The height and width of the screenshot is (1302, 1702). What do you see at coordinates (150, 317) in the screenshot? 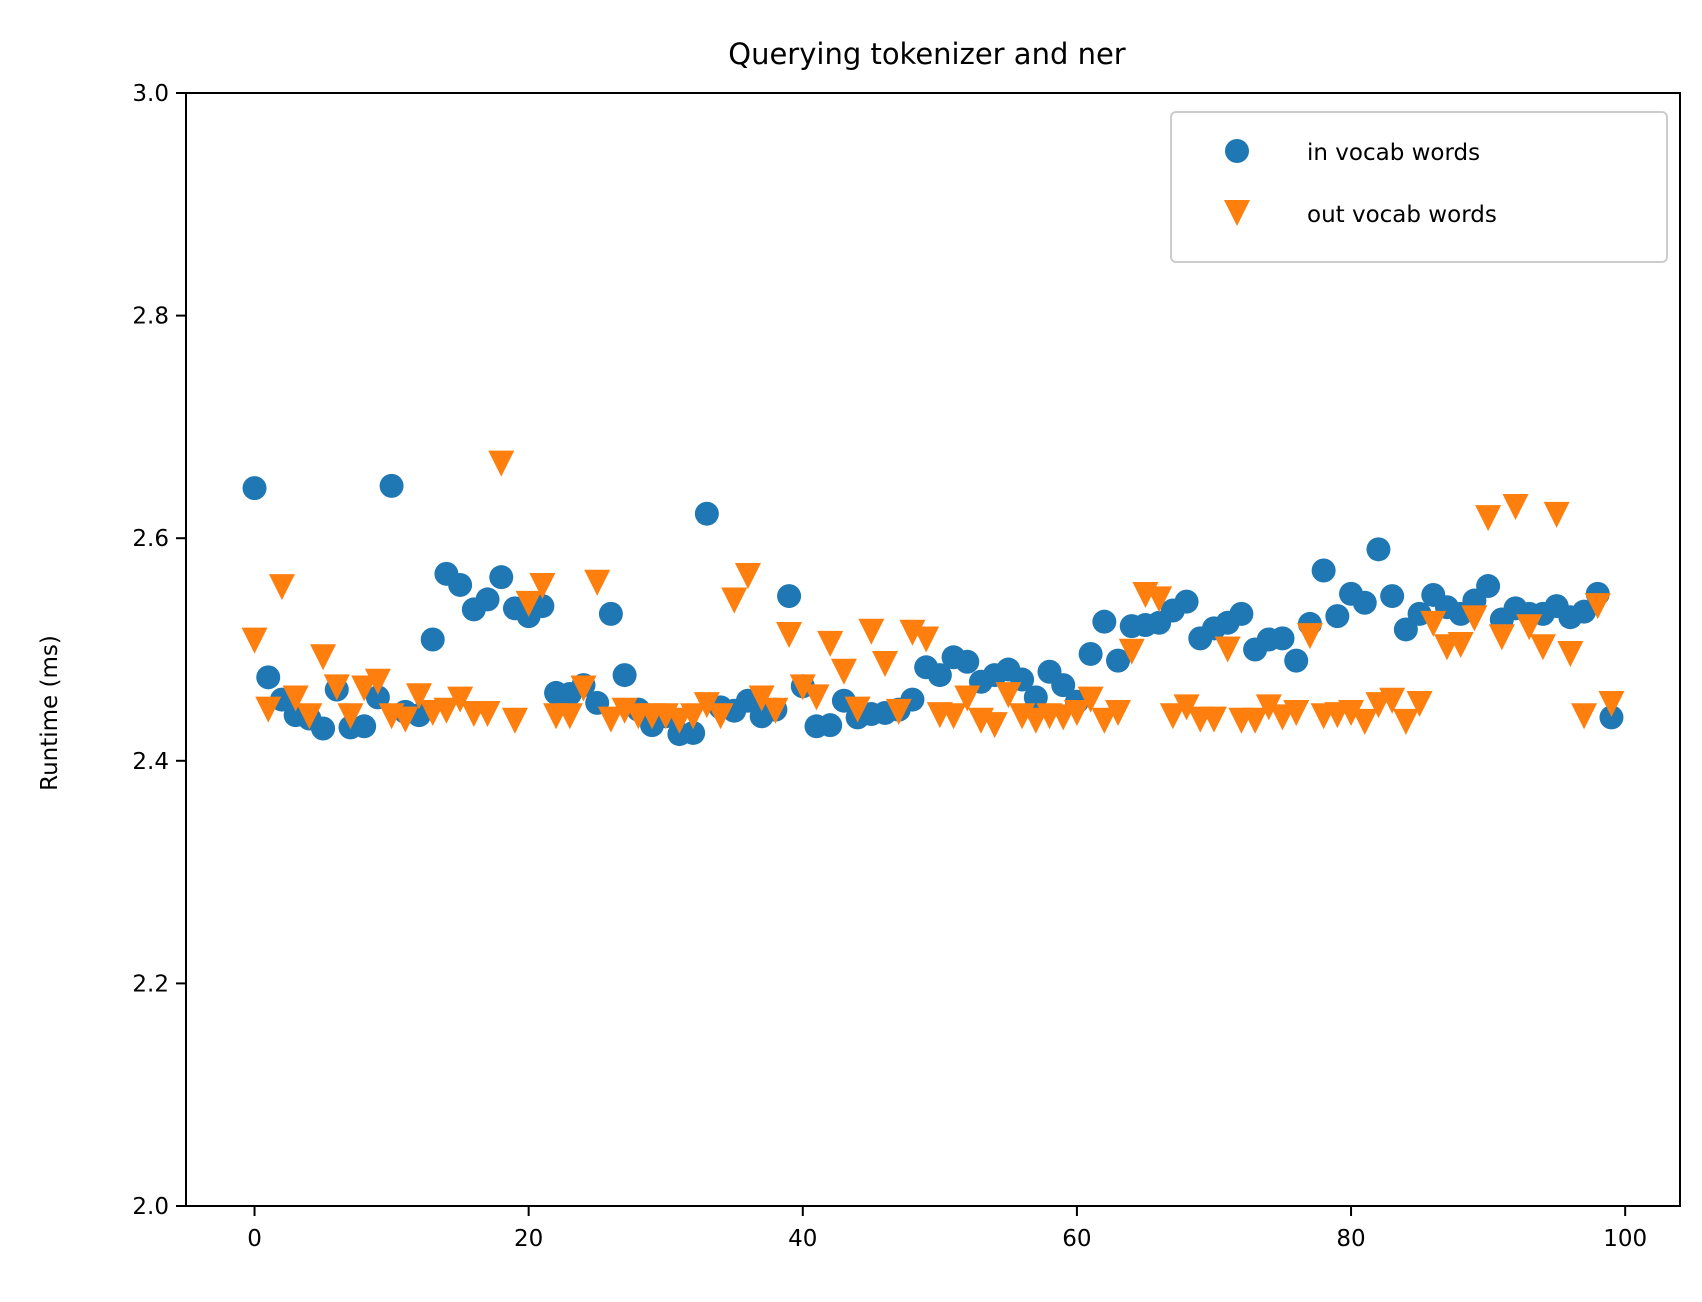
I see `y-tick-label: 2.8` at bounding box center [150, 317].